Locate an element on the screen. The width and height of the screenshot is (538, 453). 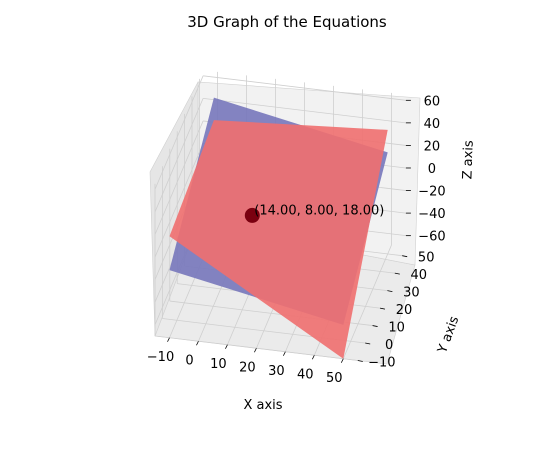
intersection-point-marker is located at coordinates (252, 215).